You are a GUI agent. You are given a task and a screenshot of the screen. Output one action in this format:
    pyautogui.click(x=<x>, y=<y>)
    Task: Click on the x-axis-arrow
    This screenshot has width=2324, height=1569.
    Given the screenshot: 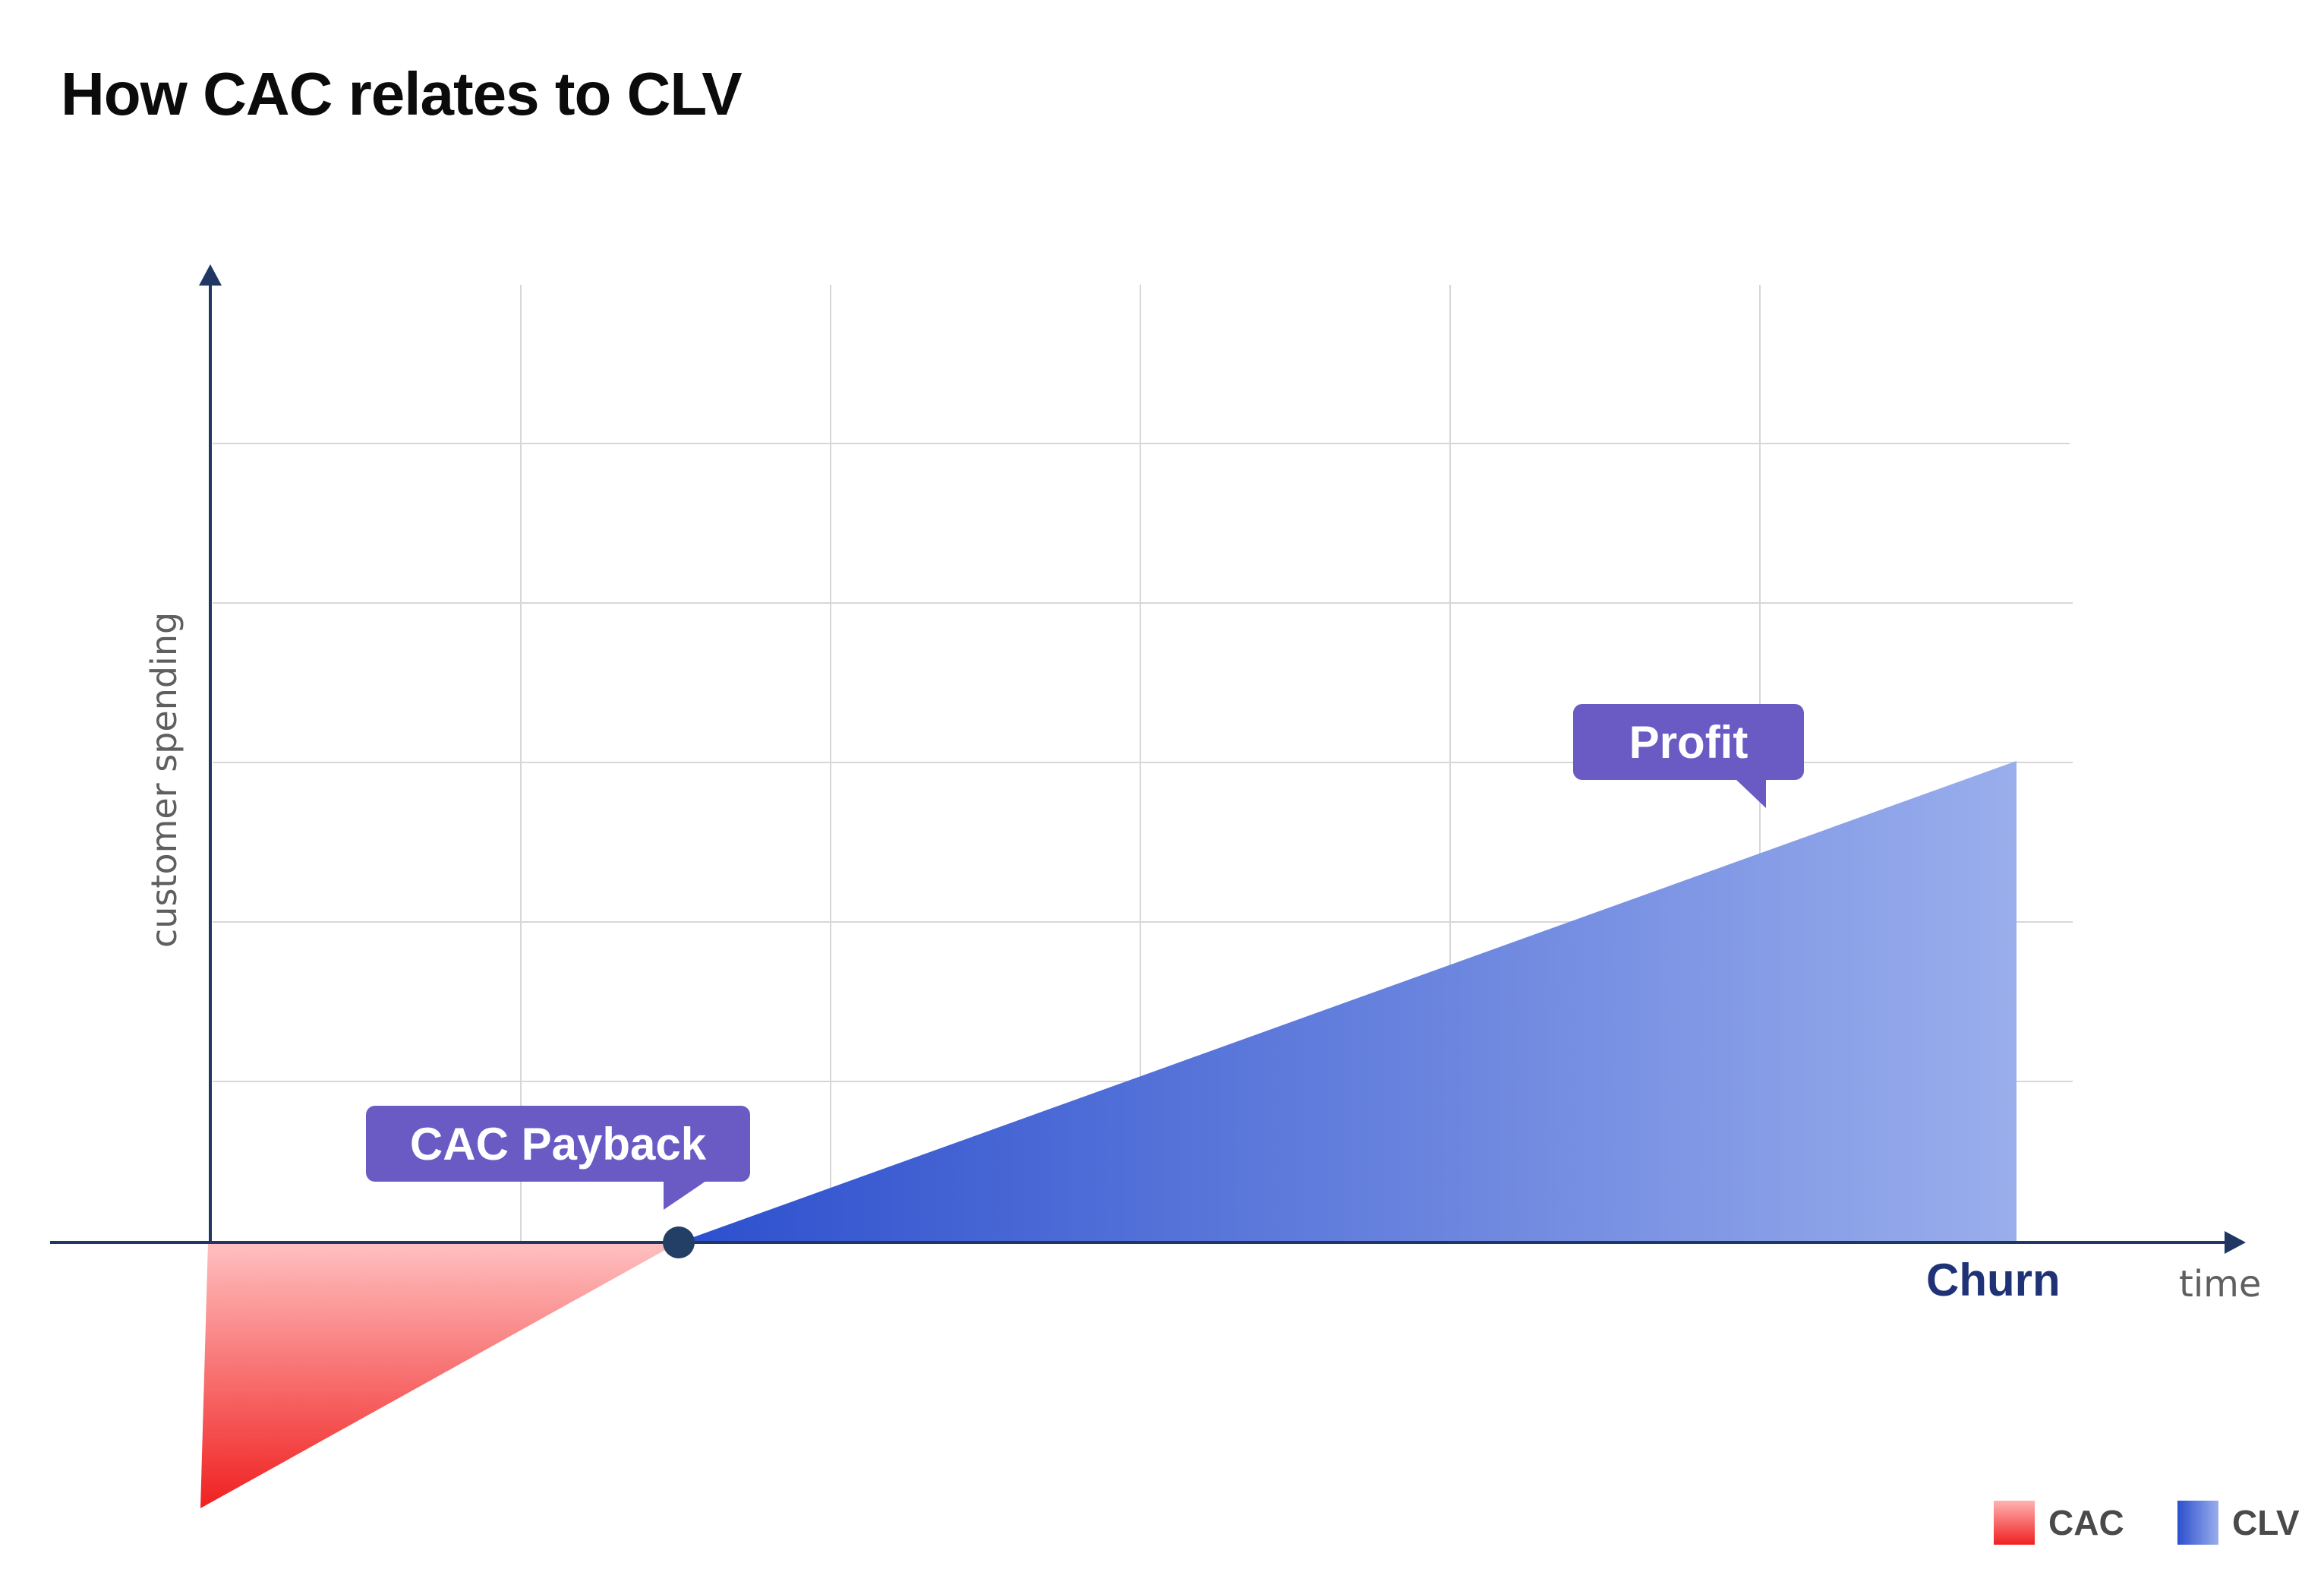 What is the action you would take?
    pyautogui.click(x=2235, y=1242)
    